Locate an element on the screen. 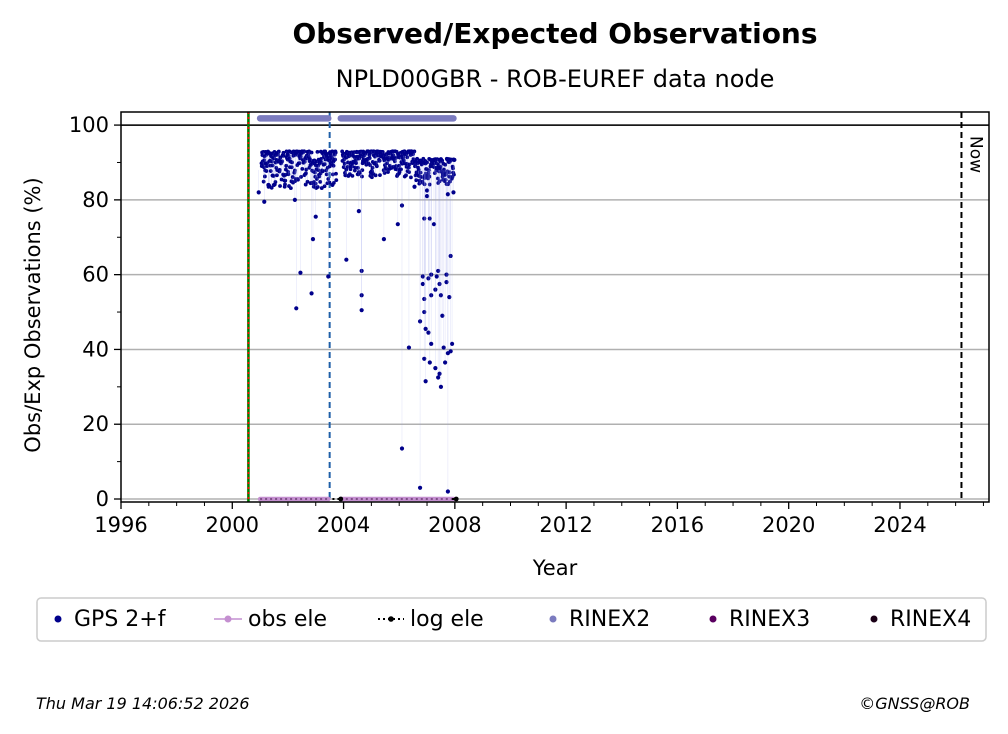 This screenshot has width=1008, height=734. legend-label: RINEX3 is located at coordinates (769, 619).